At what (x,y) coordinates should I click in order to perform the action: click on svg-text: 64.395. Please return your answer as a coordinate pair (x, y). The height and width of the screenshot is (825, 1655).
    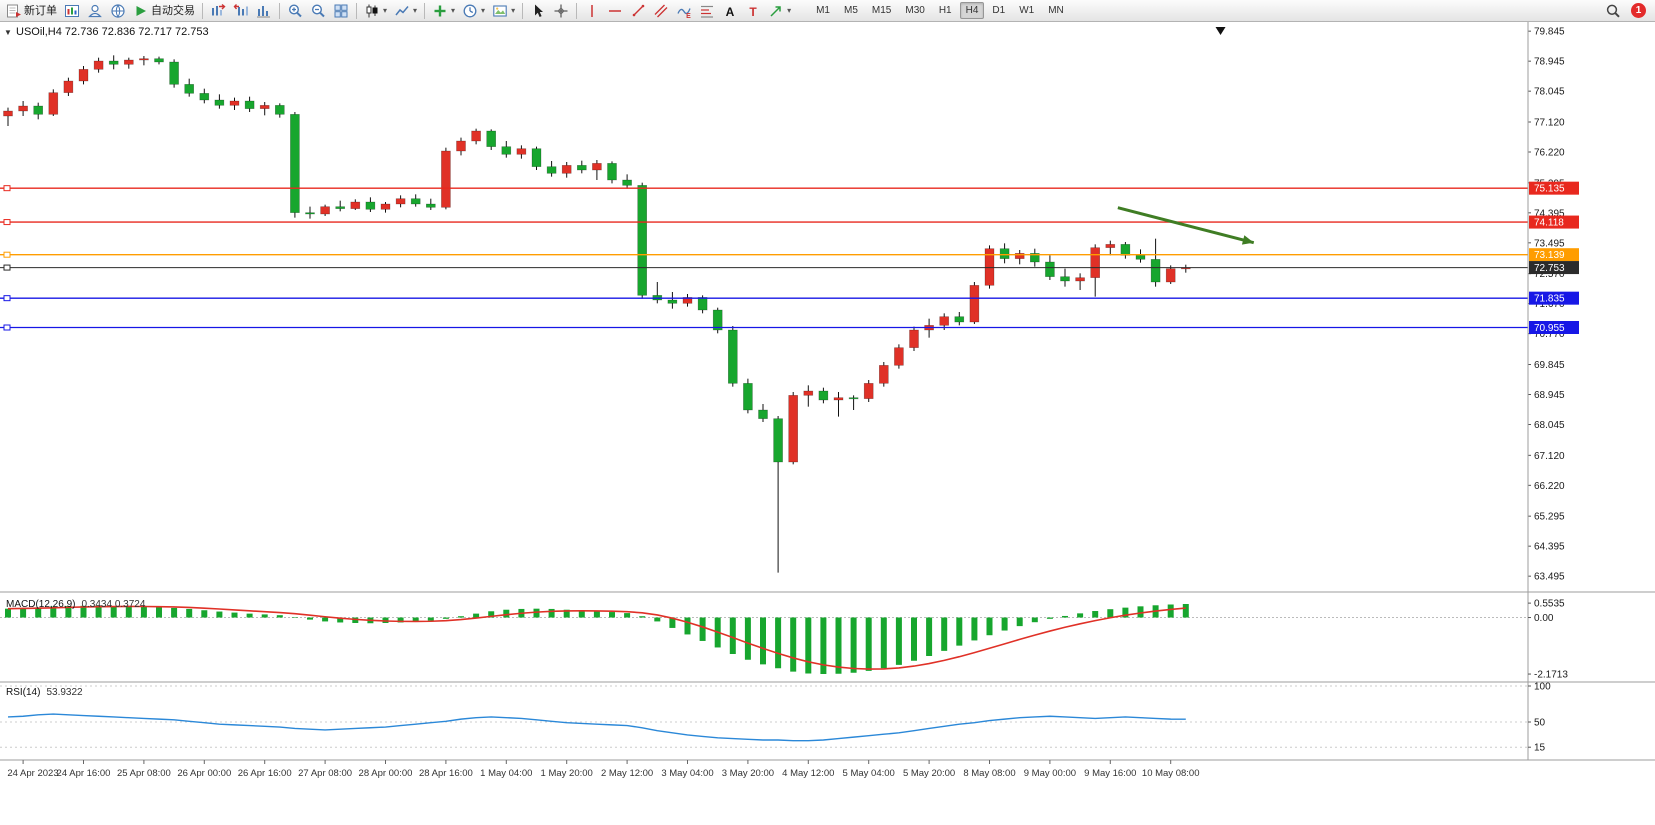
    Looking at the image, I should click on (1549, 547).